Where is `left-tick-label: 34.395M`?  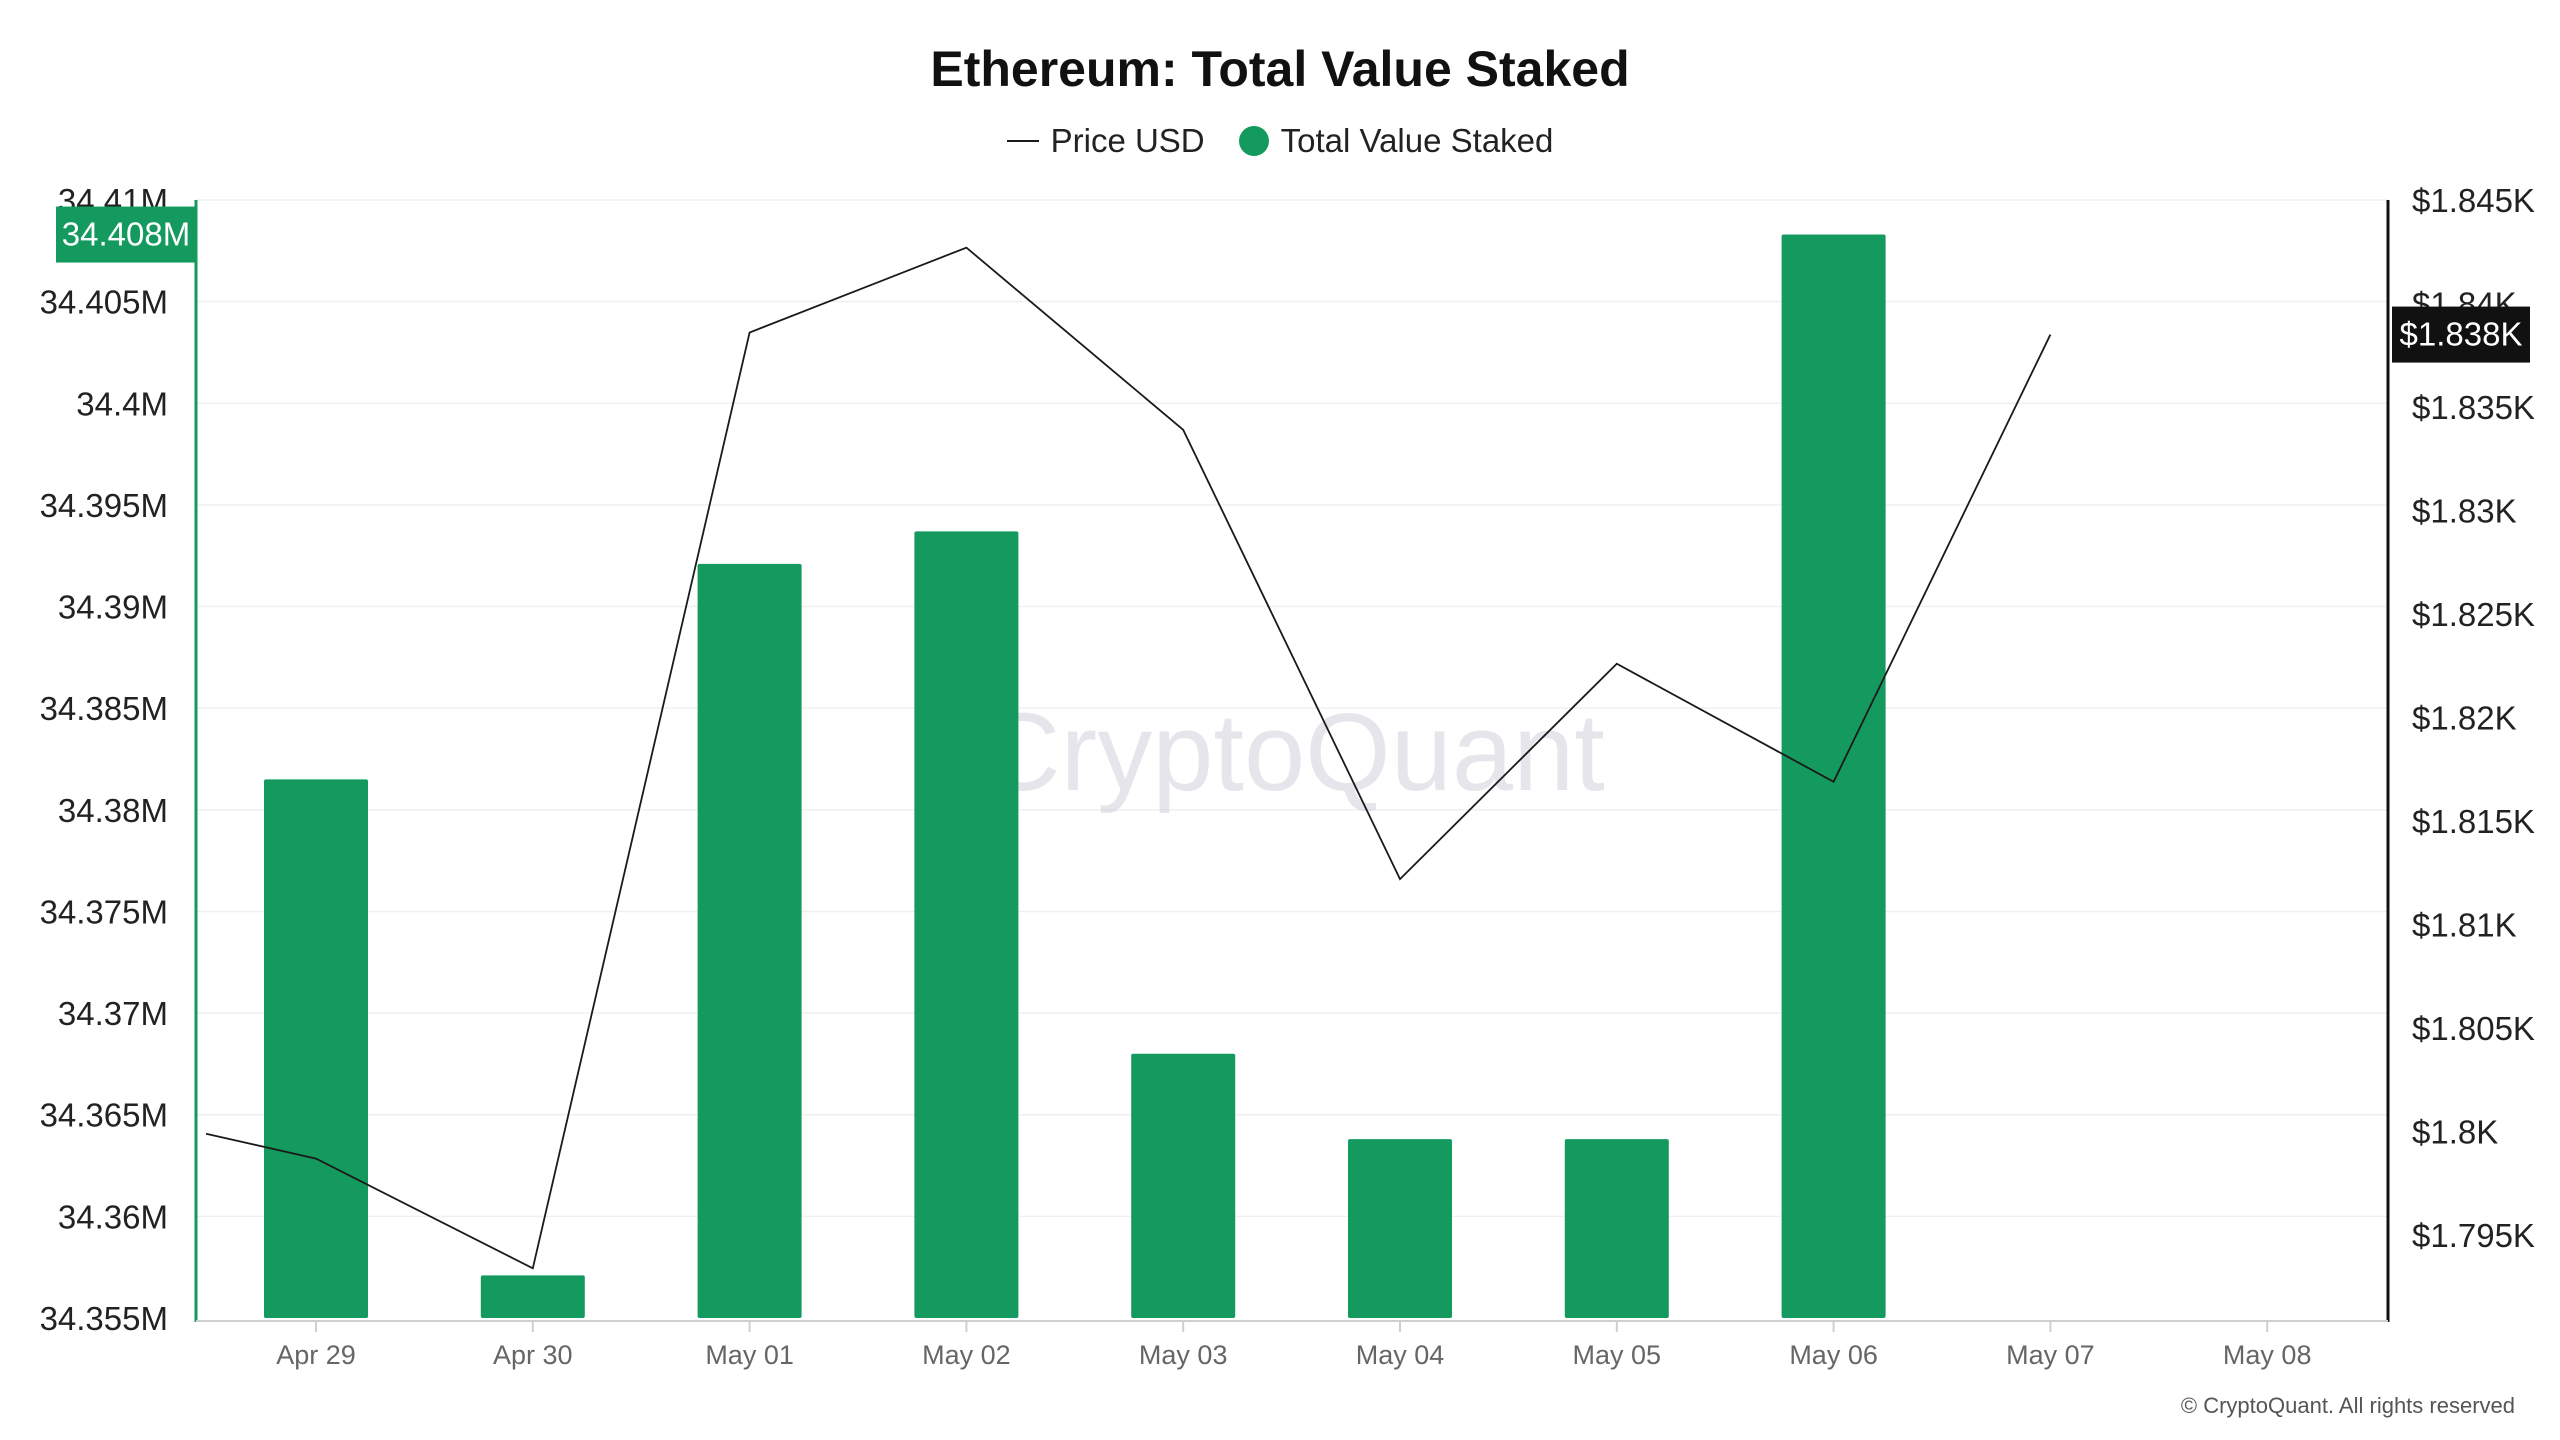
left-tick-label: 34.395M is located at coordinates (104, 505).